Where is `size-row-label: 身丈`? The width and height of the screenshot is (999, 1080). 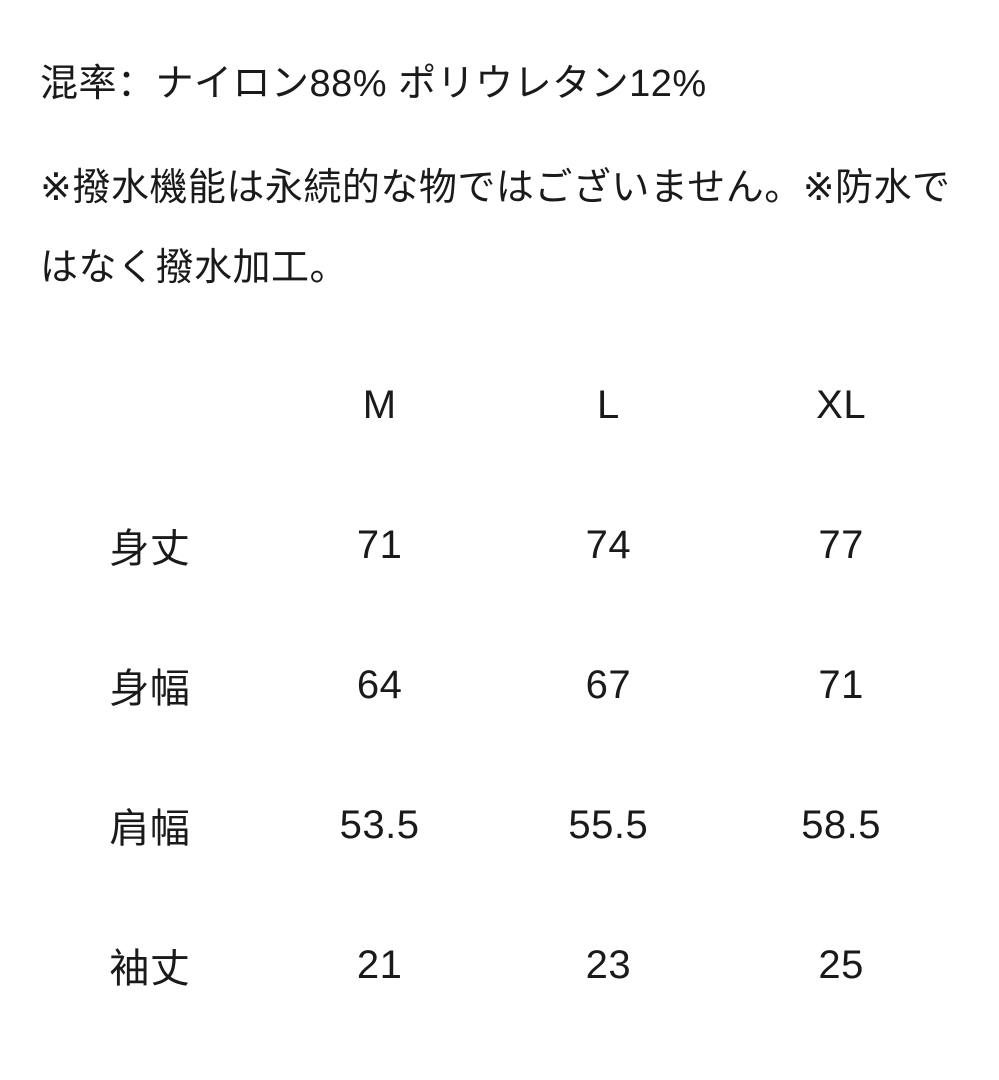 size-row-label: 身丈 is located at coordinates (150, 549).